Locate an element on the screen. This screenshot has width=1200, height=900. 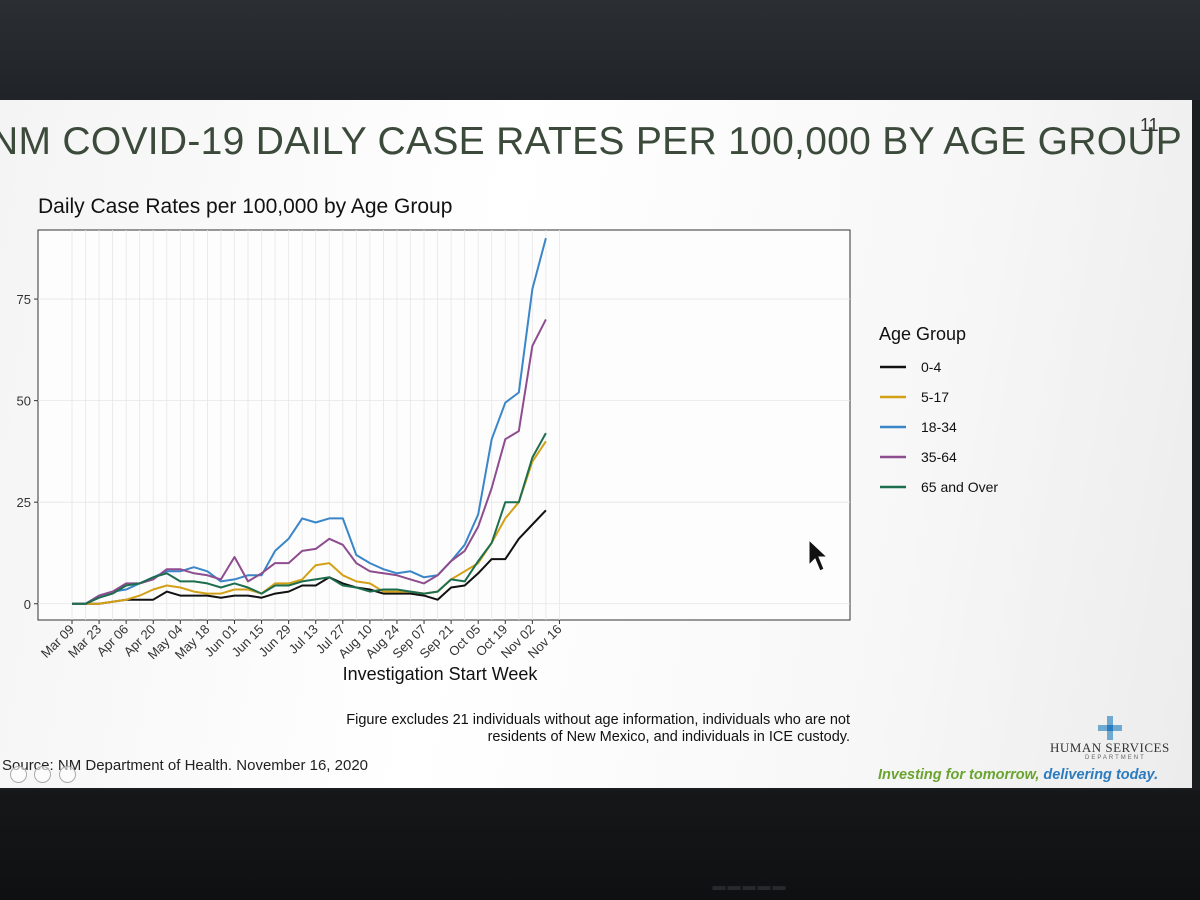
series-line-65-and-over is located at coordinates (309, 518).